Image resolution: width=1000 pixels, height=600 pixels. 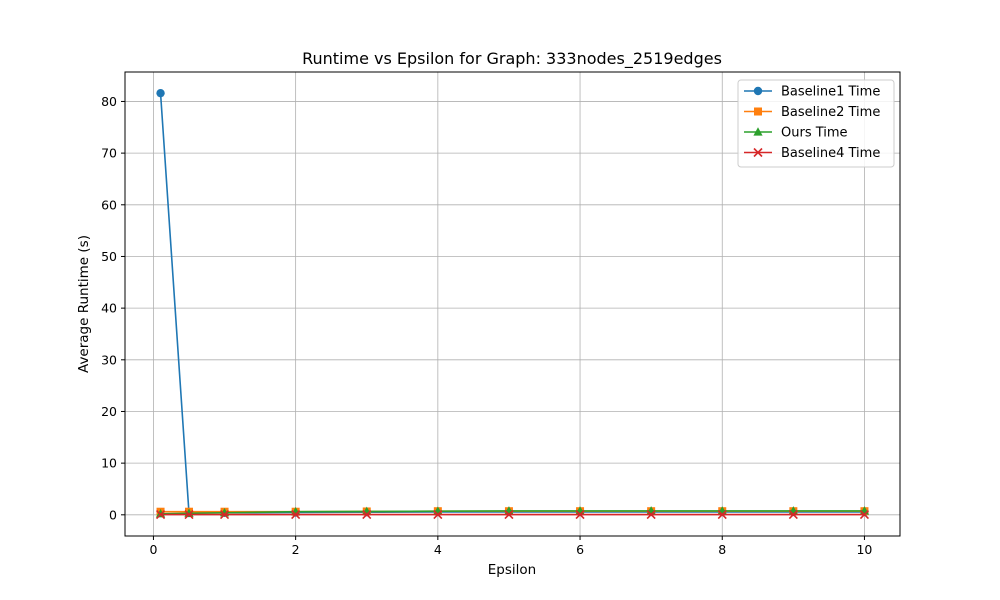 I want to click on x-tick-label: 0, so click(x=153, y=549).